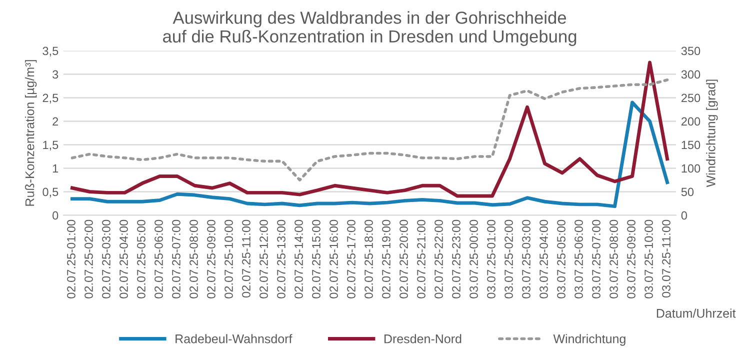 The image size is (747, 350). What do you see at coordinates (194, 259) in the screenshot?
I see `x-tick-label: 02.07.25-08:00` at bounding box center [194, 259].